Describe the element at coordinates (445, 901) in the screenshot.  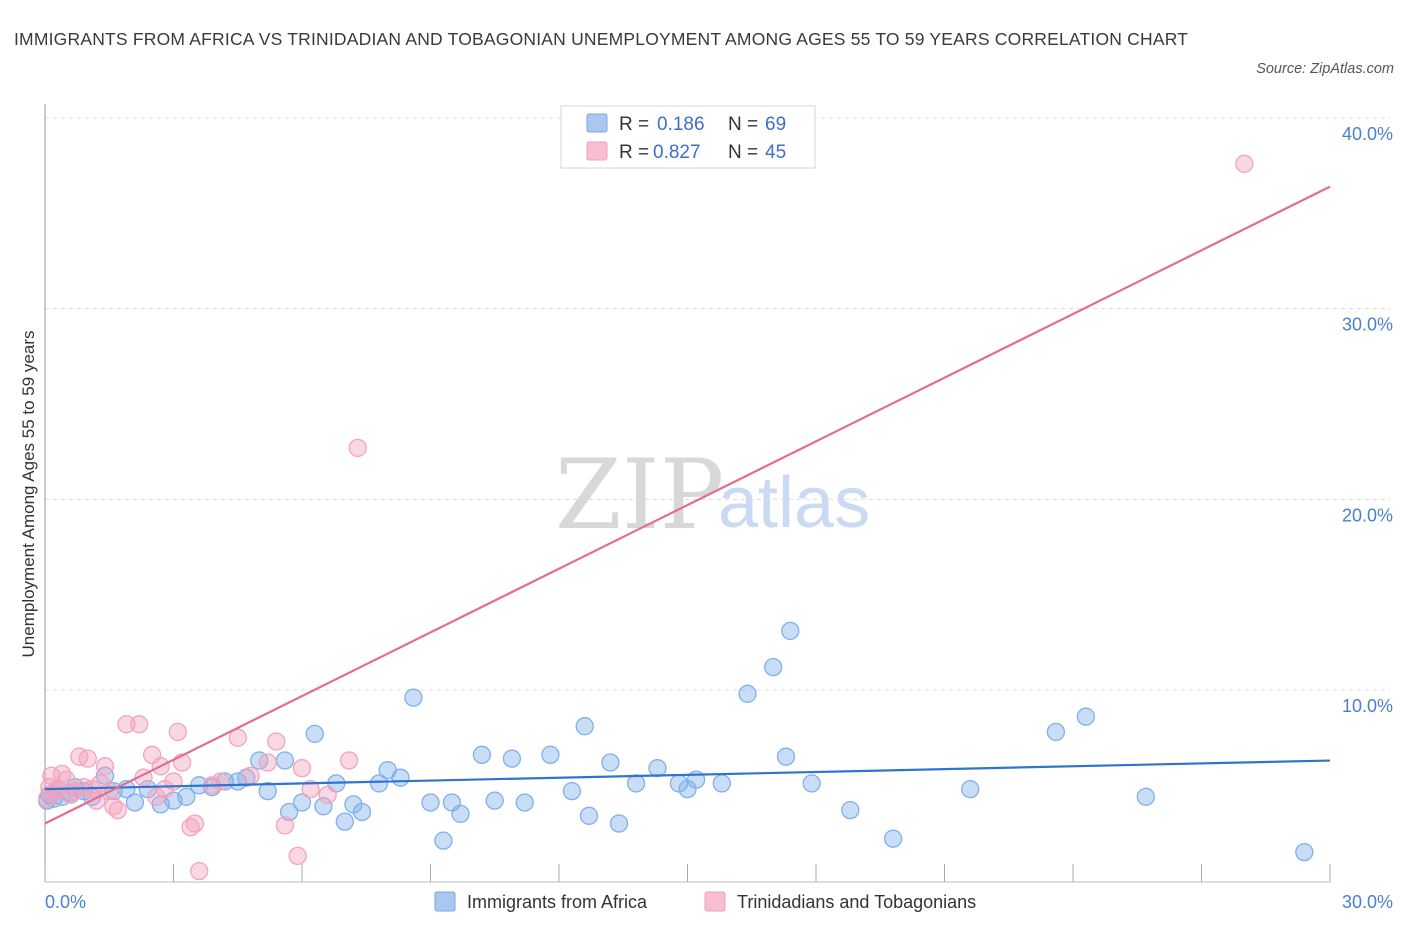
I see `bottom-legend-swatch-africa` at that location.